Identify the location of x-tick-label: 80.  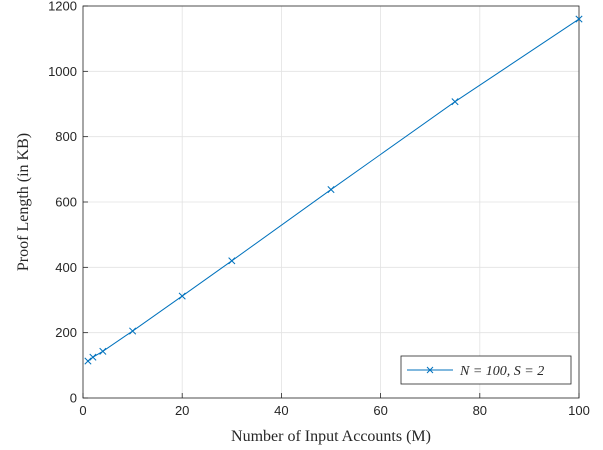
(480, 410).